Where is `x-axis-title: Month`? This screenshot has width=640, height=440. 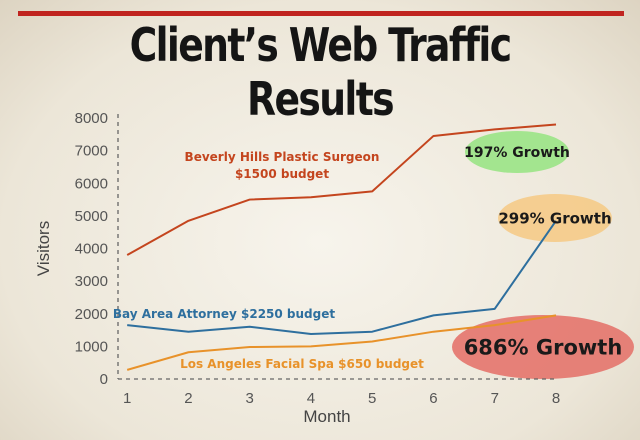
x-axis-title: Month is located at coordinates (326, 416).